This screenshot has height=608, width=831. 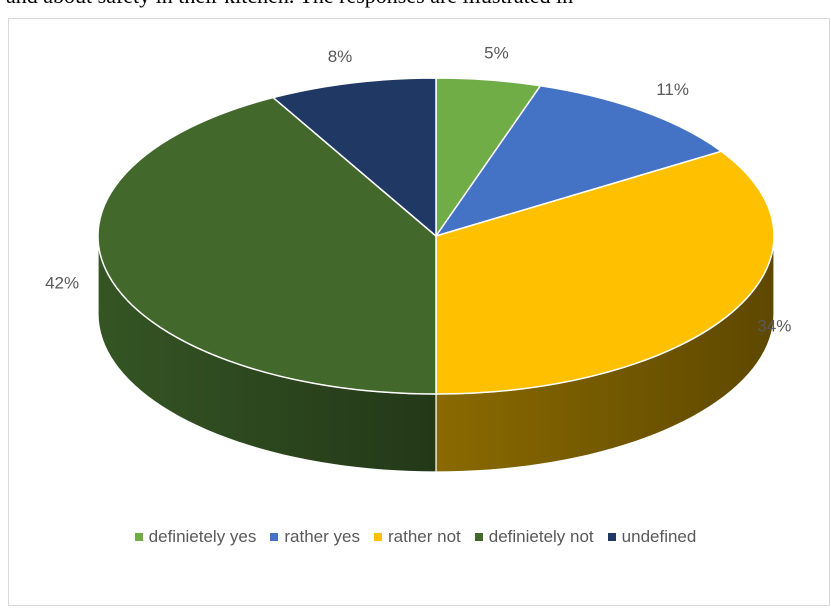 What do you see at coordinates (659, 536) in the screenshot?
I see `legend-label: undefined` at bounding box center [659, 536].